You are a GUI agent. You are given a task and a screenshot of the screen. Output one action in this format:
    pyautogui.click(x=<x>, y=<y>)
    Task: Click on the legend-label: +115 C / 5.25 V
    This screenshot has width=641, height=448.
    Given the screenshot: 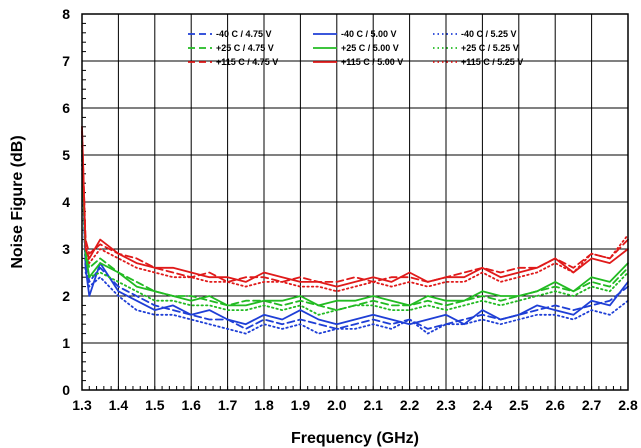 What is the action you would take?
    pyautogui.click(x=492, y=62)
    